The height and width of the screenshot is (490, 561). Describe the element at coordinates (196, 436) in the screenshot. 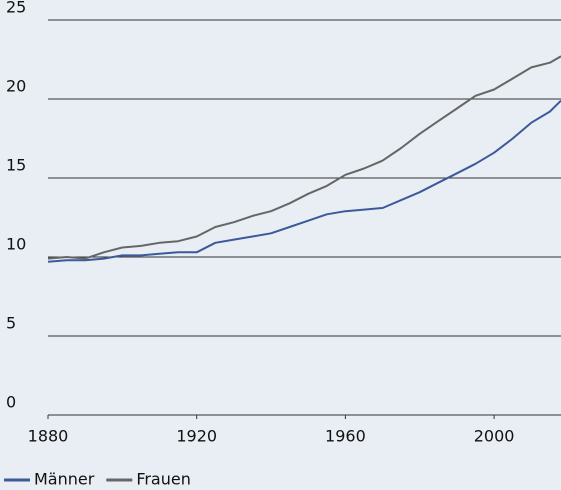

I see `x-tick-label: 1920` at that location.